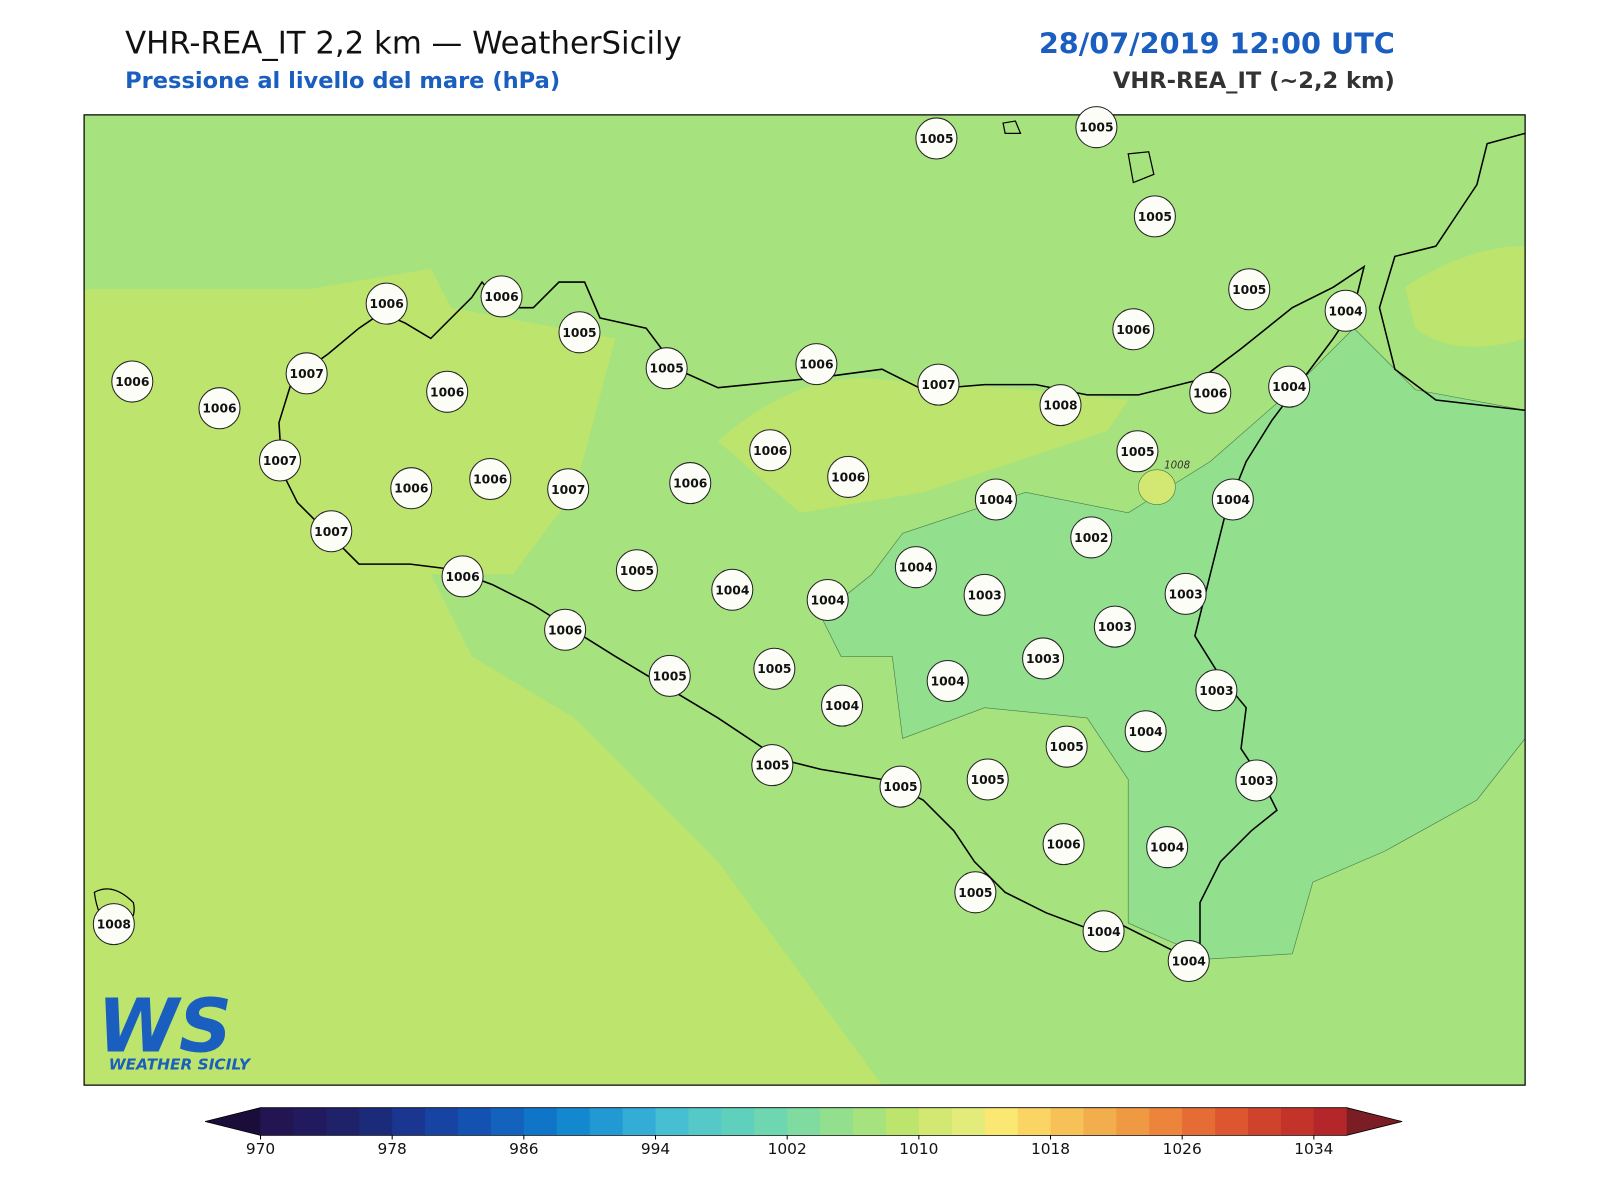 The width and height of the screenshot is (1600, 1200). What do you see at coordinates (233, 1121) in the screenshot?
I see `colorbar-under` at bounding box center [233, 1121].